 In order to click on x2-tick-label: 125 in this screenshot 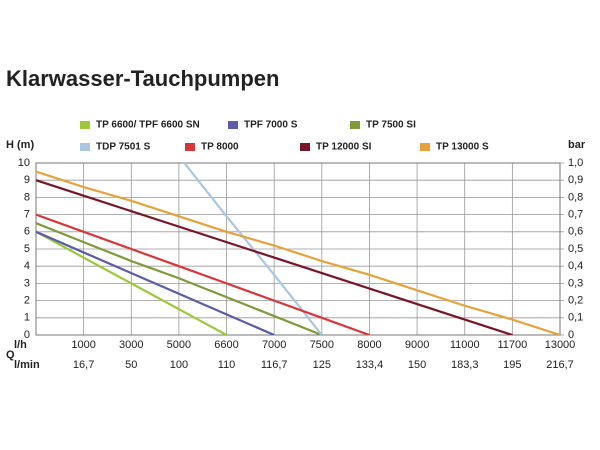, I will do `click(322, 365)`.